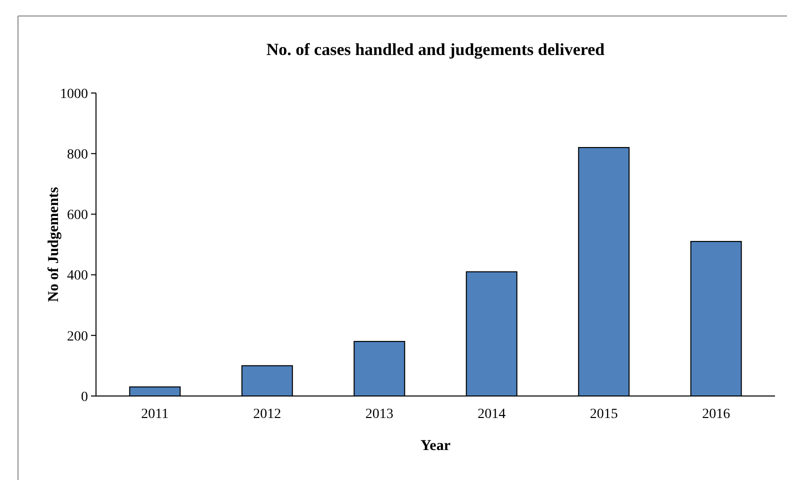 This screenshot has width=787, height=480. I want to click on y-tick-label: 0, so click(84, 397).